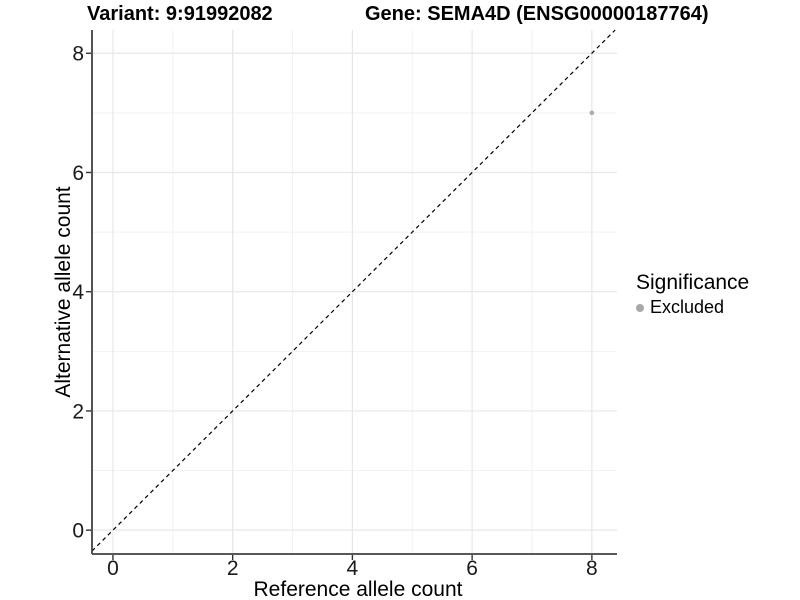  I want to click on x-tick-label: 4, so click(353, 568).